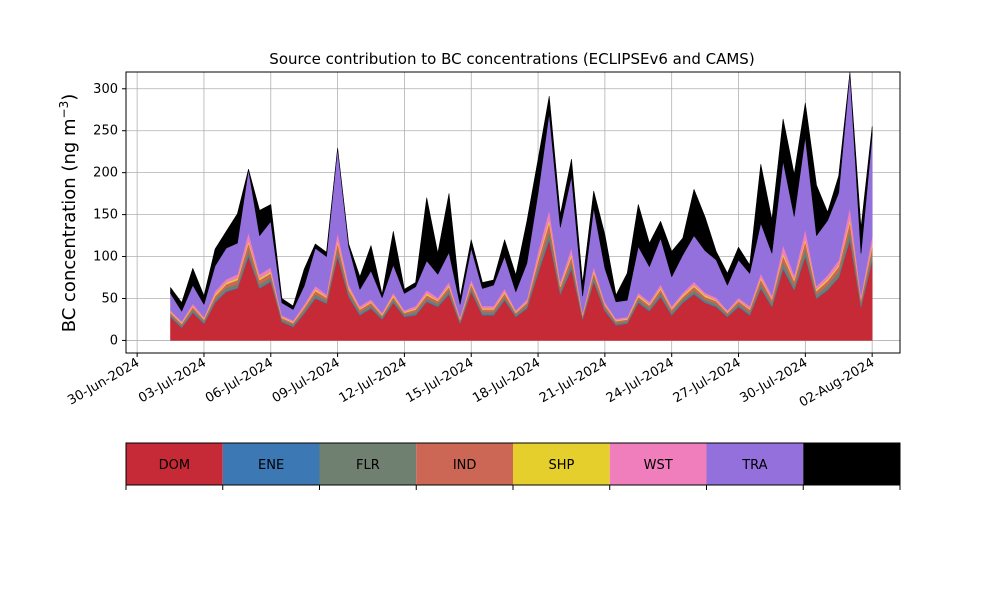 The image size is (1000, 600). Describe the element at coordinates (105, 131) in the screenshot. I see `y-tick-label: 250` at that location.